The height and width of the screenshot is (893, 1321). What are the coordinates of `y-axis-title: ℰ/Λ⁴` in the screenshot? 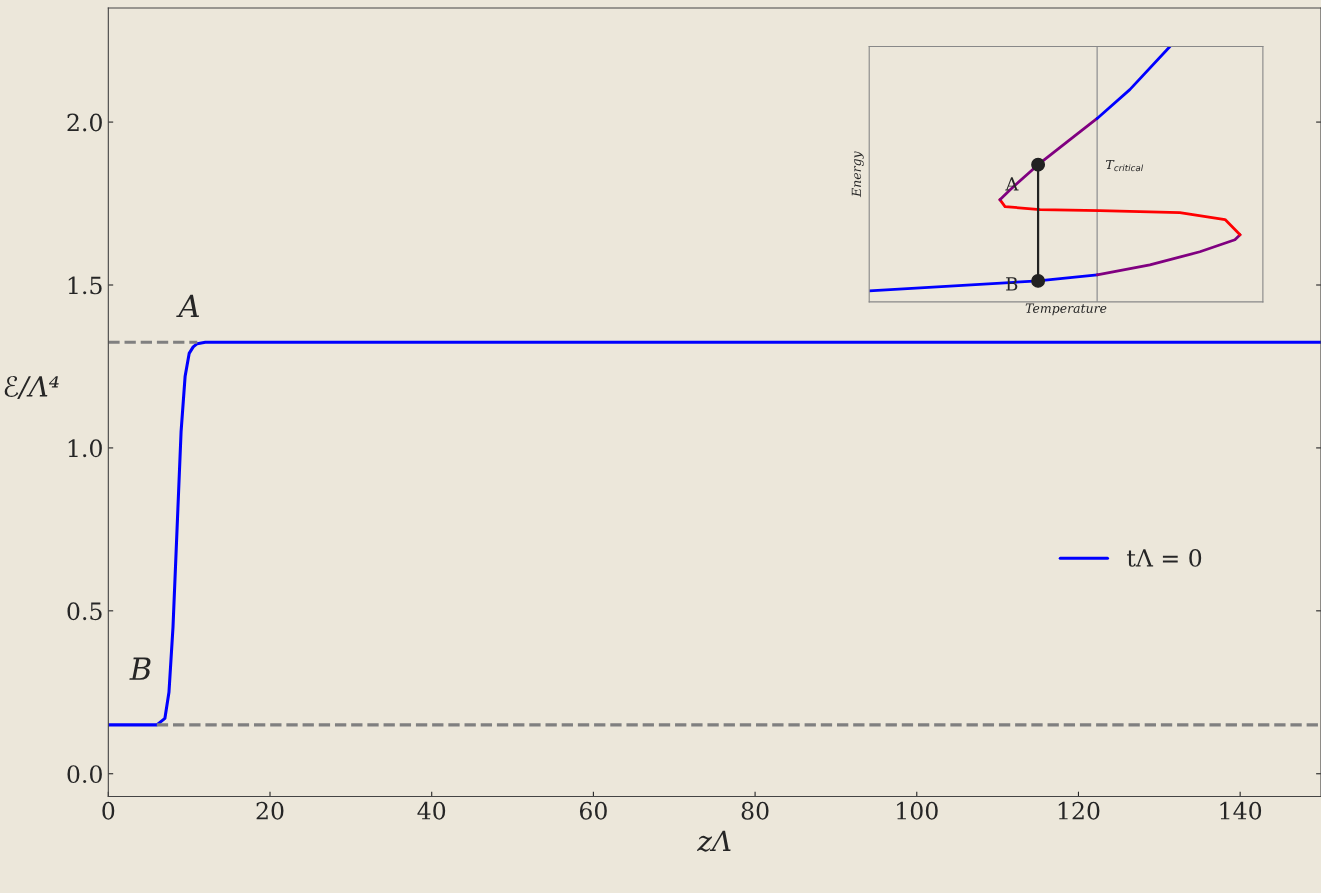 It's located at (31, 387).